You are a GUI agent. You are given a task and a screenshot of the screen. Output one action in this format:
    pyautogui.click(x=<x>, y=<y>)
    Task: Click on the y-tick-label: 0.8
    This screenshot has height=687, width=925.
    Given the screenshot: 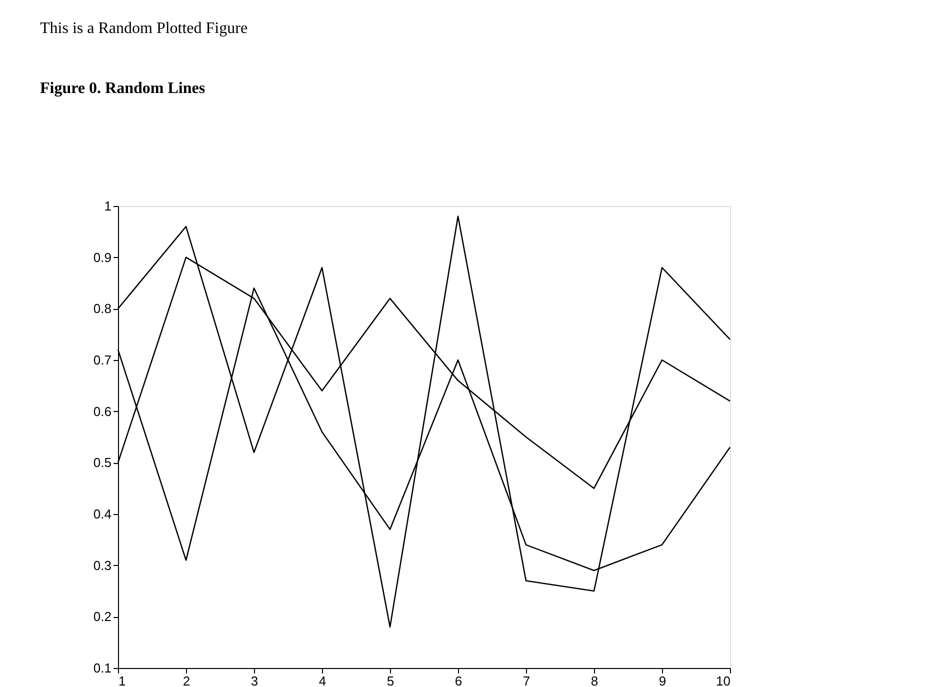 What is the action you would take?
    pyautogui.click(x=102, y=308)
    